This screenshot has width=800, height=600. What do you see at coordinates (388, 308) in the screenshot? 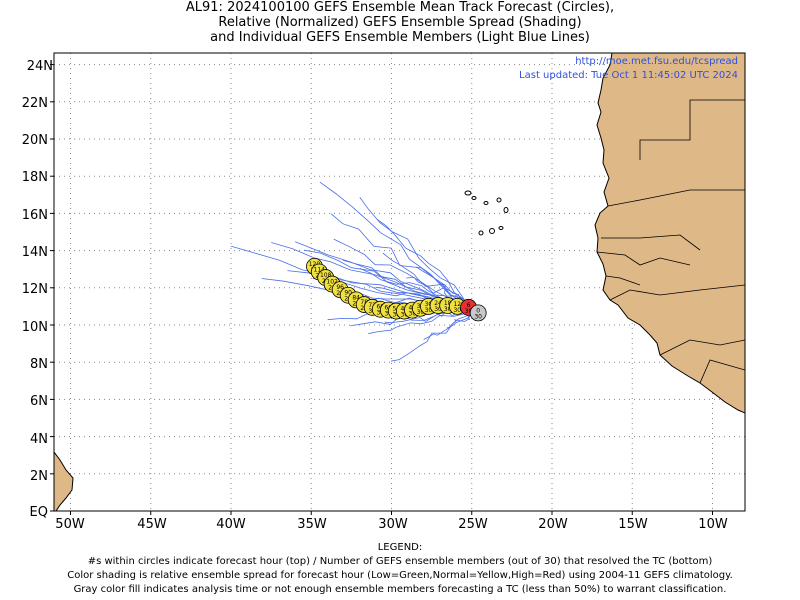
I see `mean-track-hour: 60` at bounding box center [388, 308].